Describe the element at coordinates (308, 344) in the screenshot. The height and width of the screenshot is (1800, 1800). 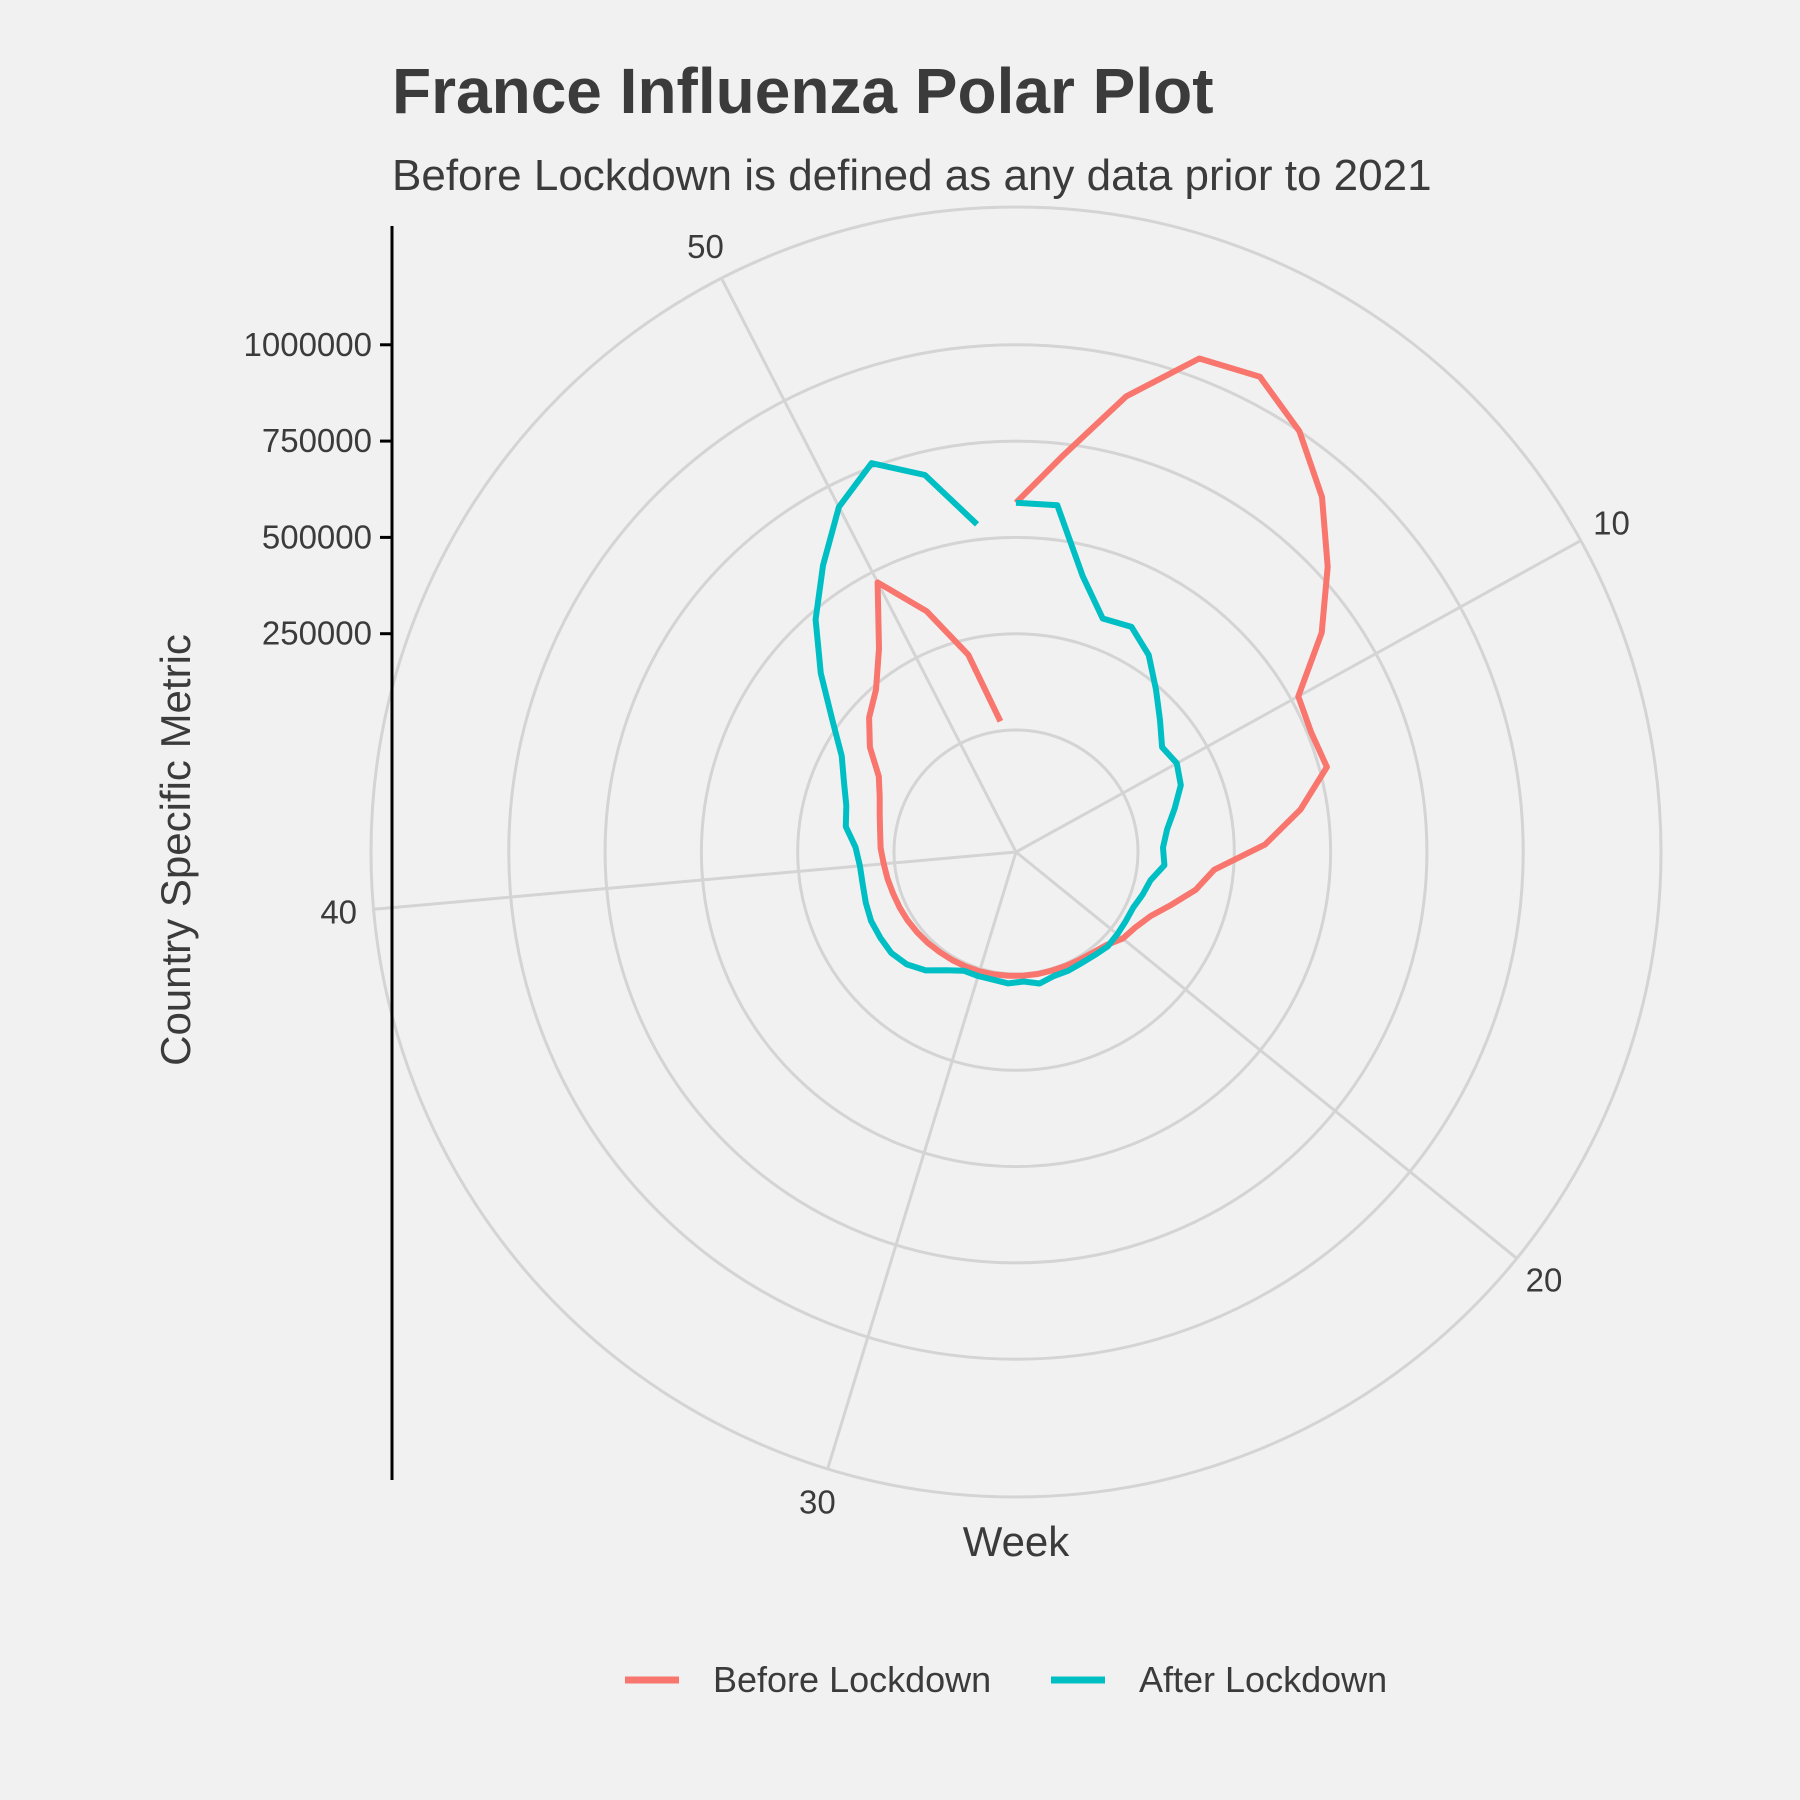
I see `y-tick-label: 1000000` at that location.